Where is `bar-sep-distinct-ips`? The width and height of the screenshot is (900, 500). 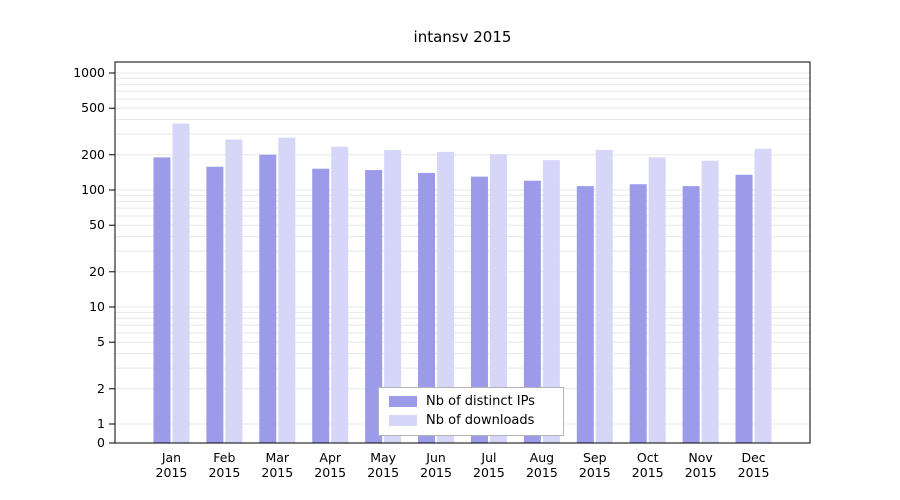
bar-sep-distinct-ips is located at coordinates (585, 314).